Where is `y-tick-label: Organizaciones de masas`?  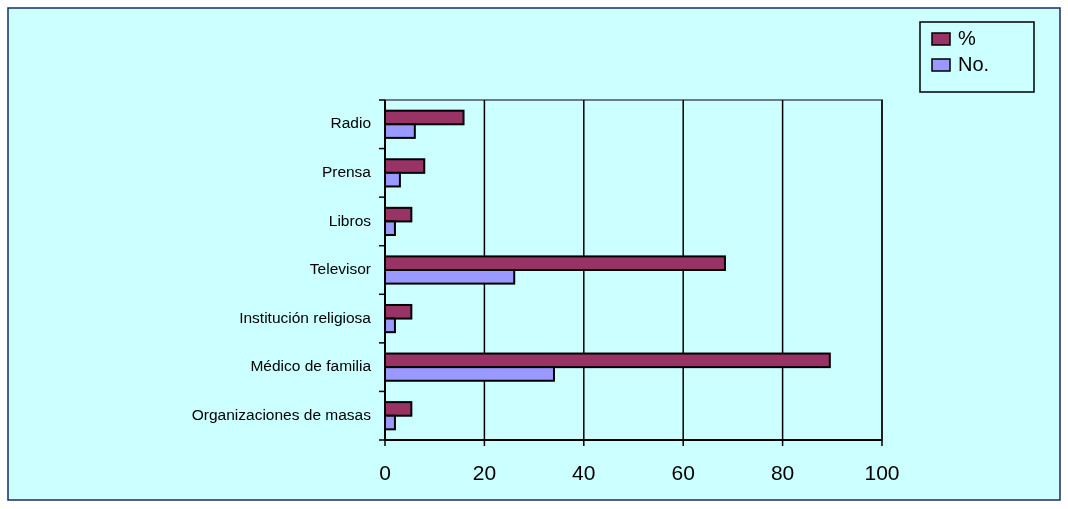
y-tick-label: Organizaciones de masas is located at coordinates (281, 414).